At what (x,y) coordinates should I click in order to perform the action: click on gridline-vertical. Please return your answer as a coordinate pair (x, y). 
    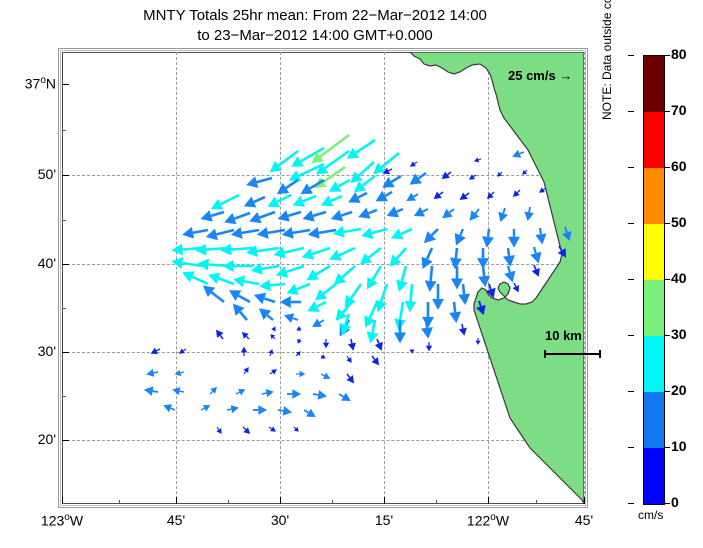
    Looking at the image, I should click on (584, 278).